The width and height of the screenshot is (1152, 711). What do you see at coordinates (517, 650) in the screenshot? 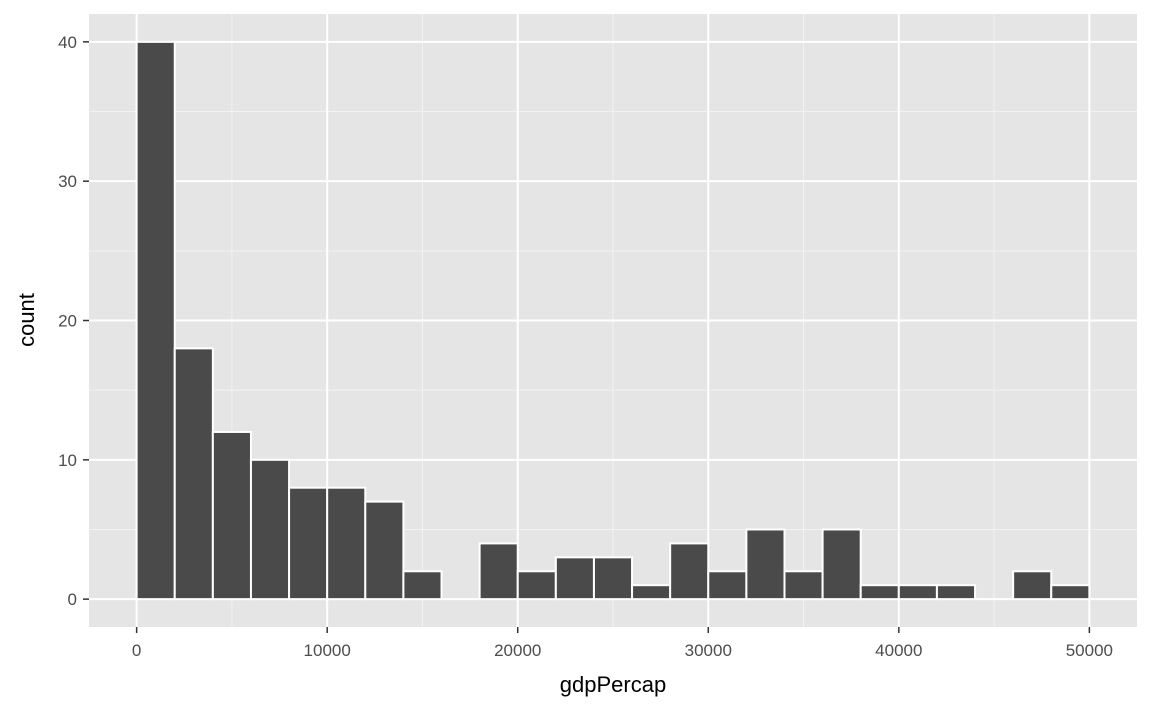
I see `x-tick-label: 20000` at bounding box center [517, 650].